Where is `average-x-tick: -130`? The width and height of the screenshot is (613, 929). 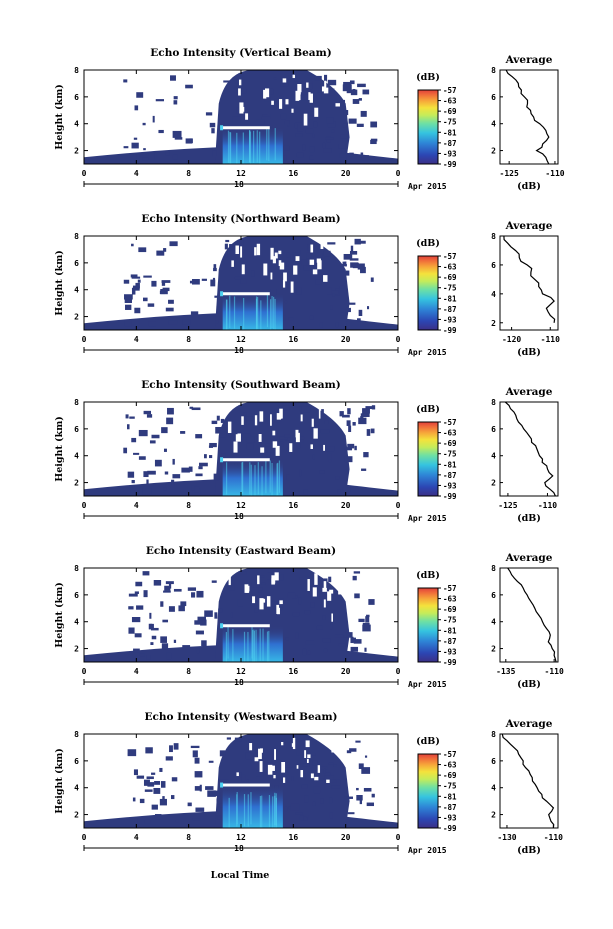
average-x-tick: -130 is located at coordinates (506, 837).